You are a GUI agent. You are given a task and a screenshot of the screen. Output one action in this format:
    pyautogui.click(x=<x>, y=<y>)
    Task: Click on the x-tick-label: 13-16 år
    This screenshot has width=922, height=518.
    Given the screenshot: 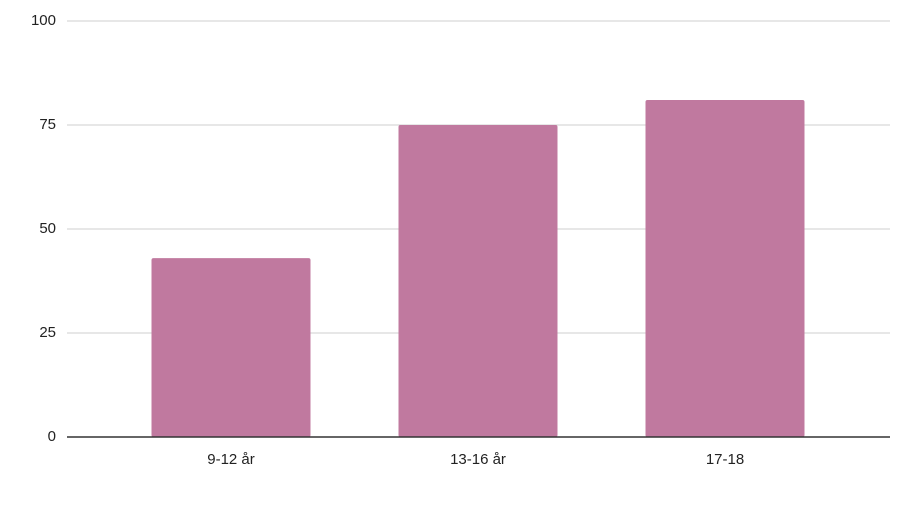 What is the action you would take?
    pyautogui.click(x=478, y=459)
    